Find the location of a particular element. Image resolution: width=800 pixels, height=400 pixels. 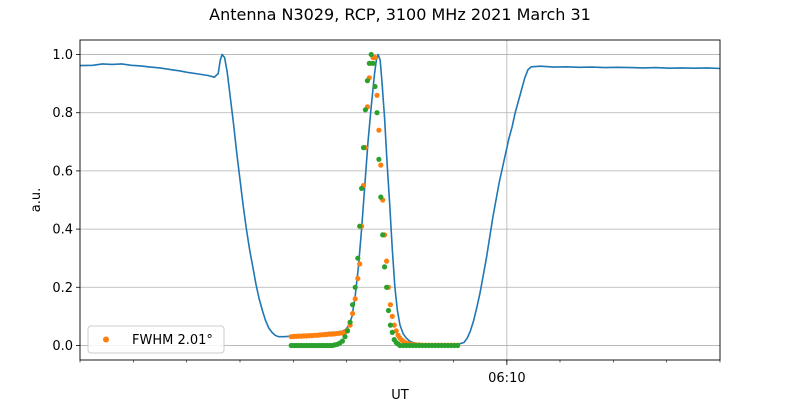

x-axis-label: UT is located at coordinates (400, 394).